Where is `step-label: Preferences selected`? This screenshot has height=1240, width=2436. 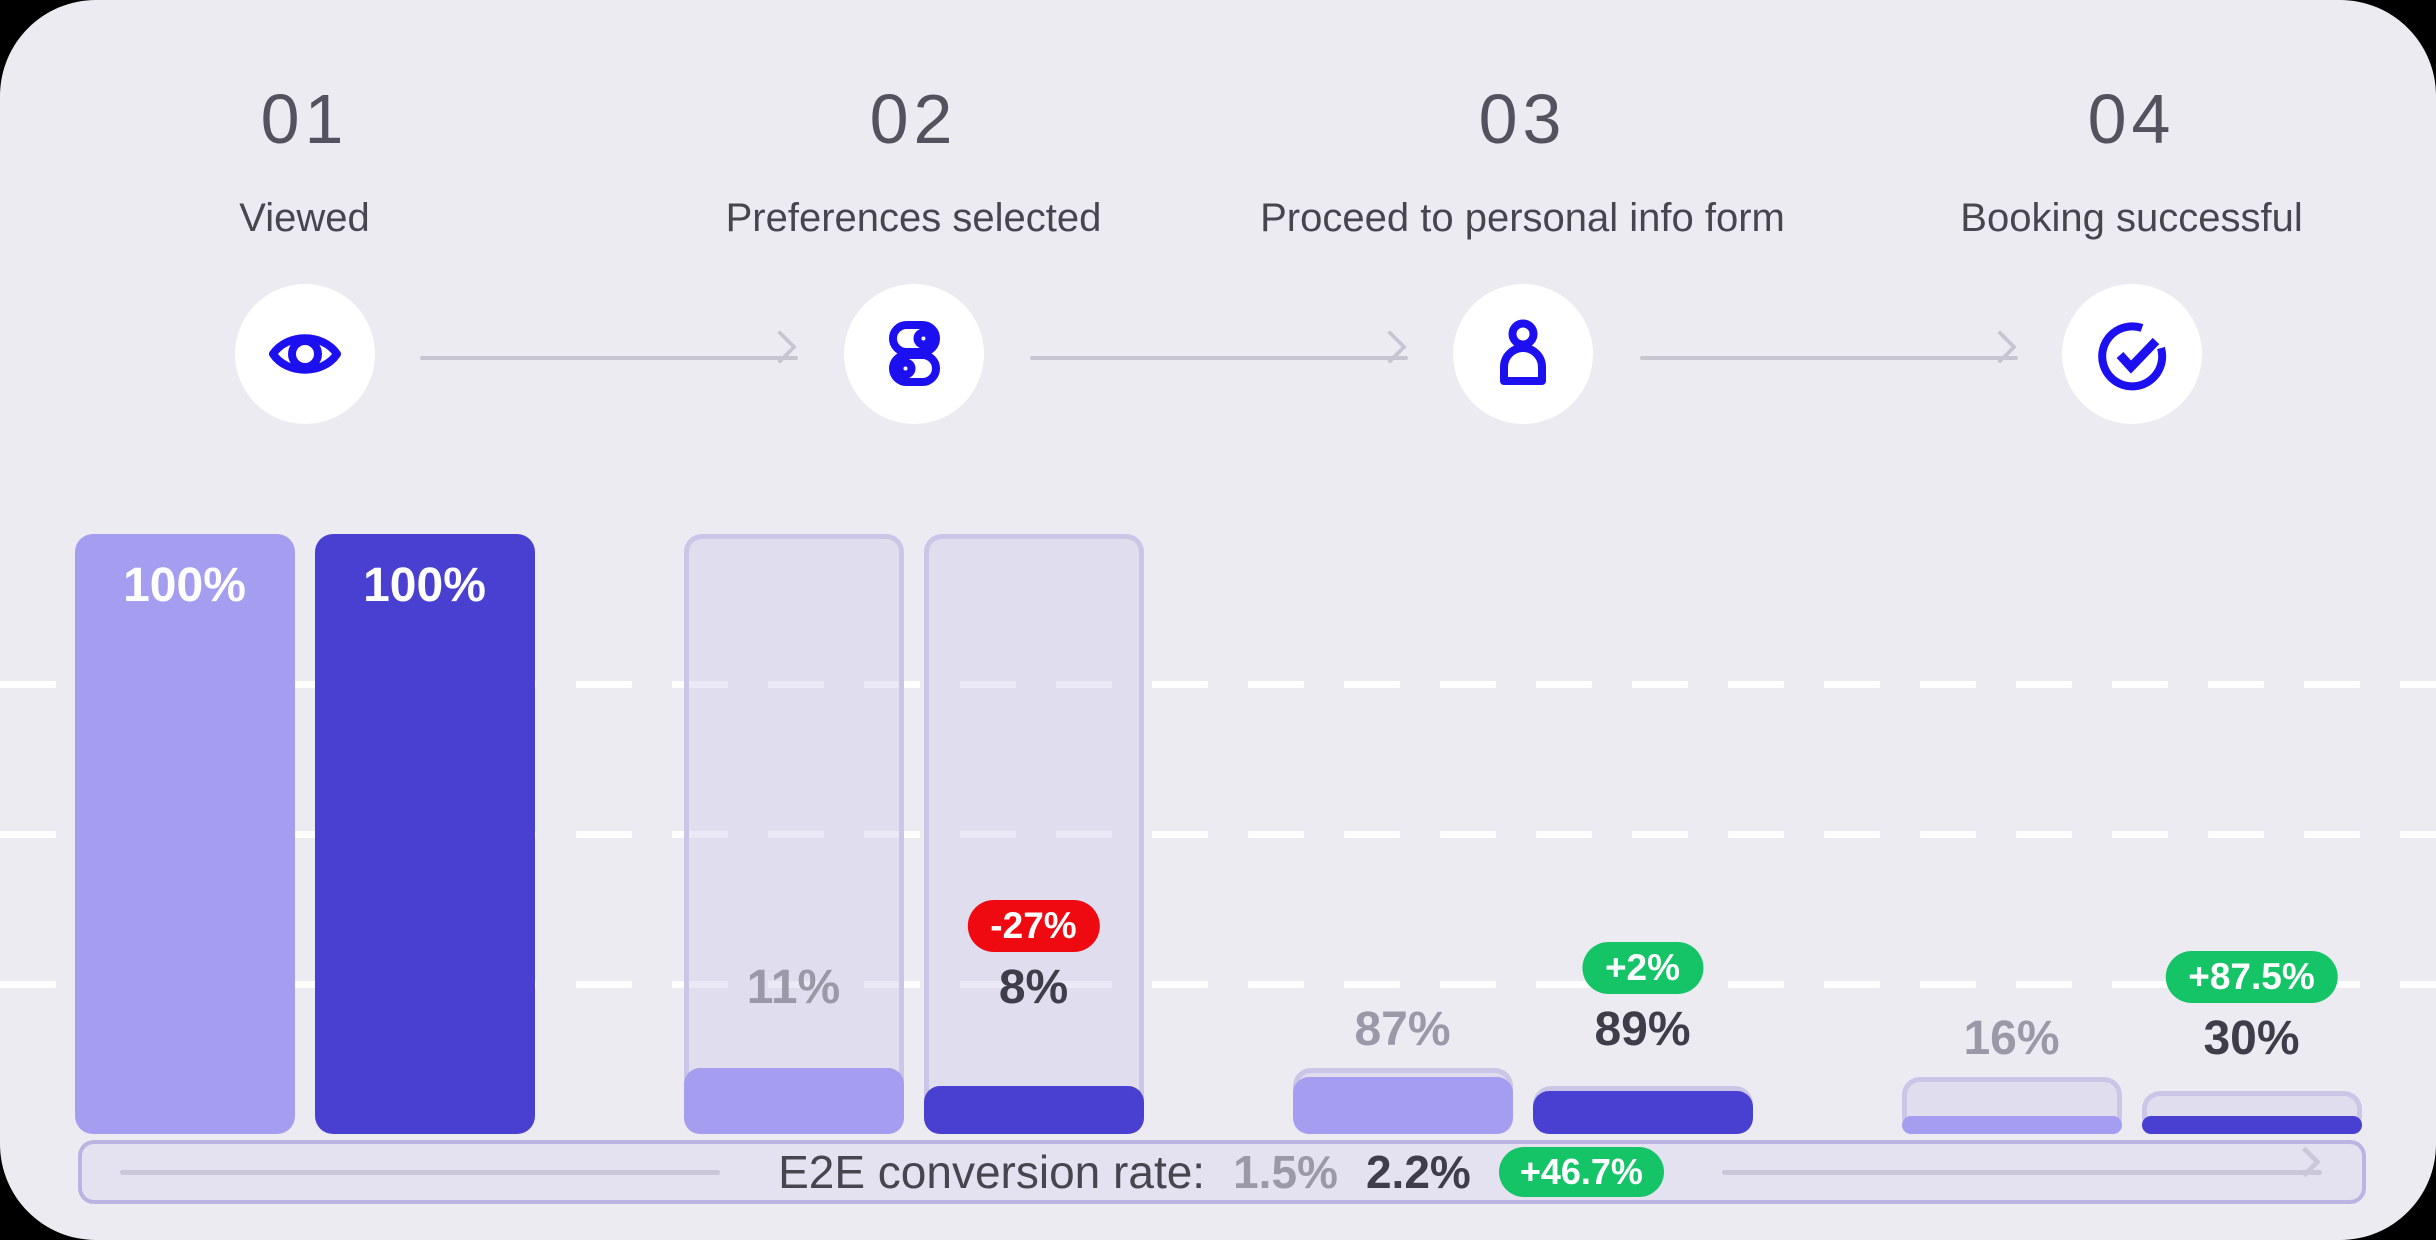 step-label: Preferences selected is located at coordinates (913, 218).